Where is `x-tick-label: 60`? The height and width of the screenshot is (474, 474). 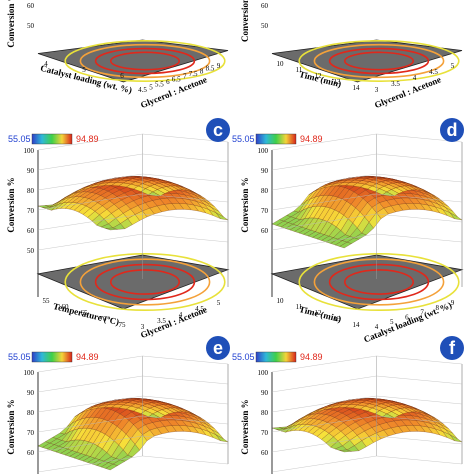 x-tick-label: 60 is located at coordinates (66, 307).